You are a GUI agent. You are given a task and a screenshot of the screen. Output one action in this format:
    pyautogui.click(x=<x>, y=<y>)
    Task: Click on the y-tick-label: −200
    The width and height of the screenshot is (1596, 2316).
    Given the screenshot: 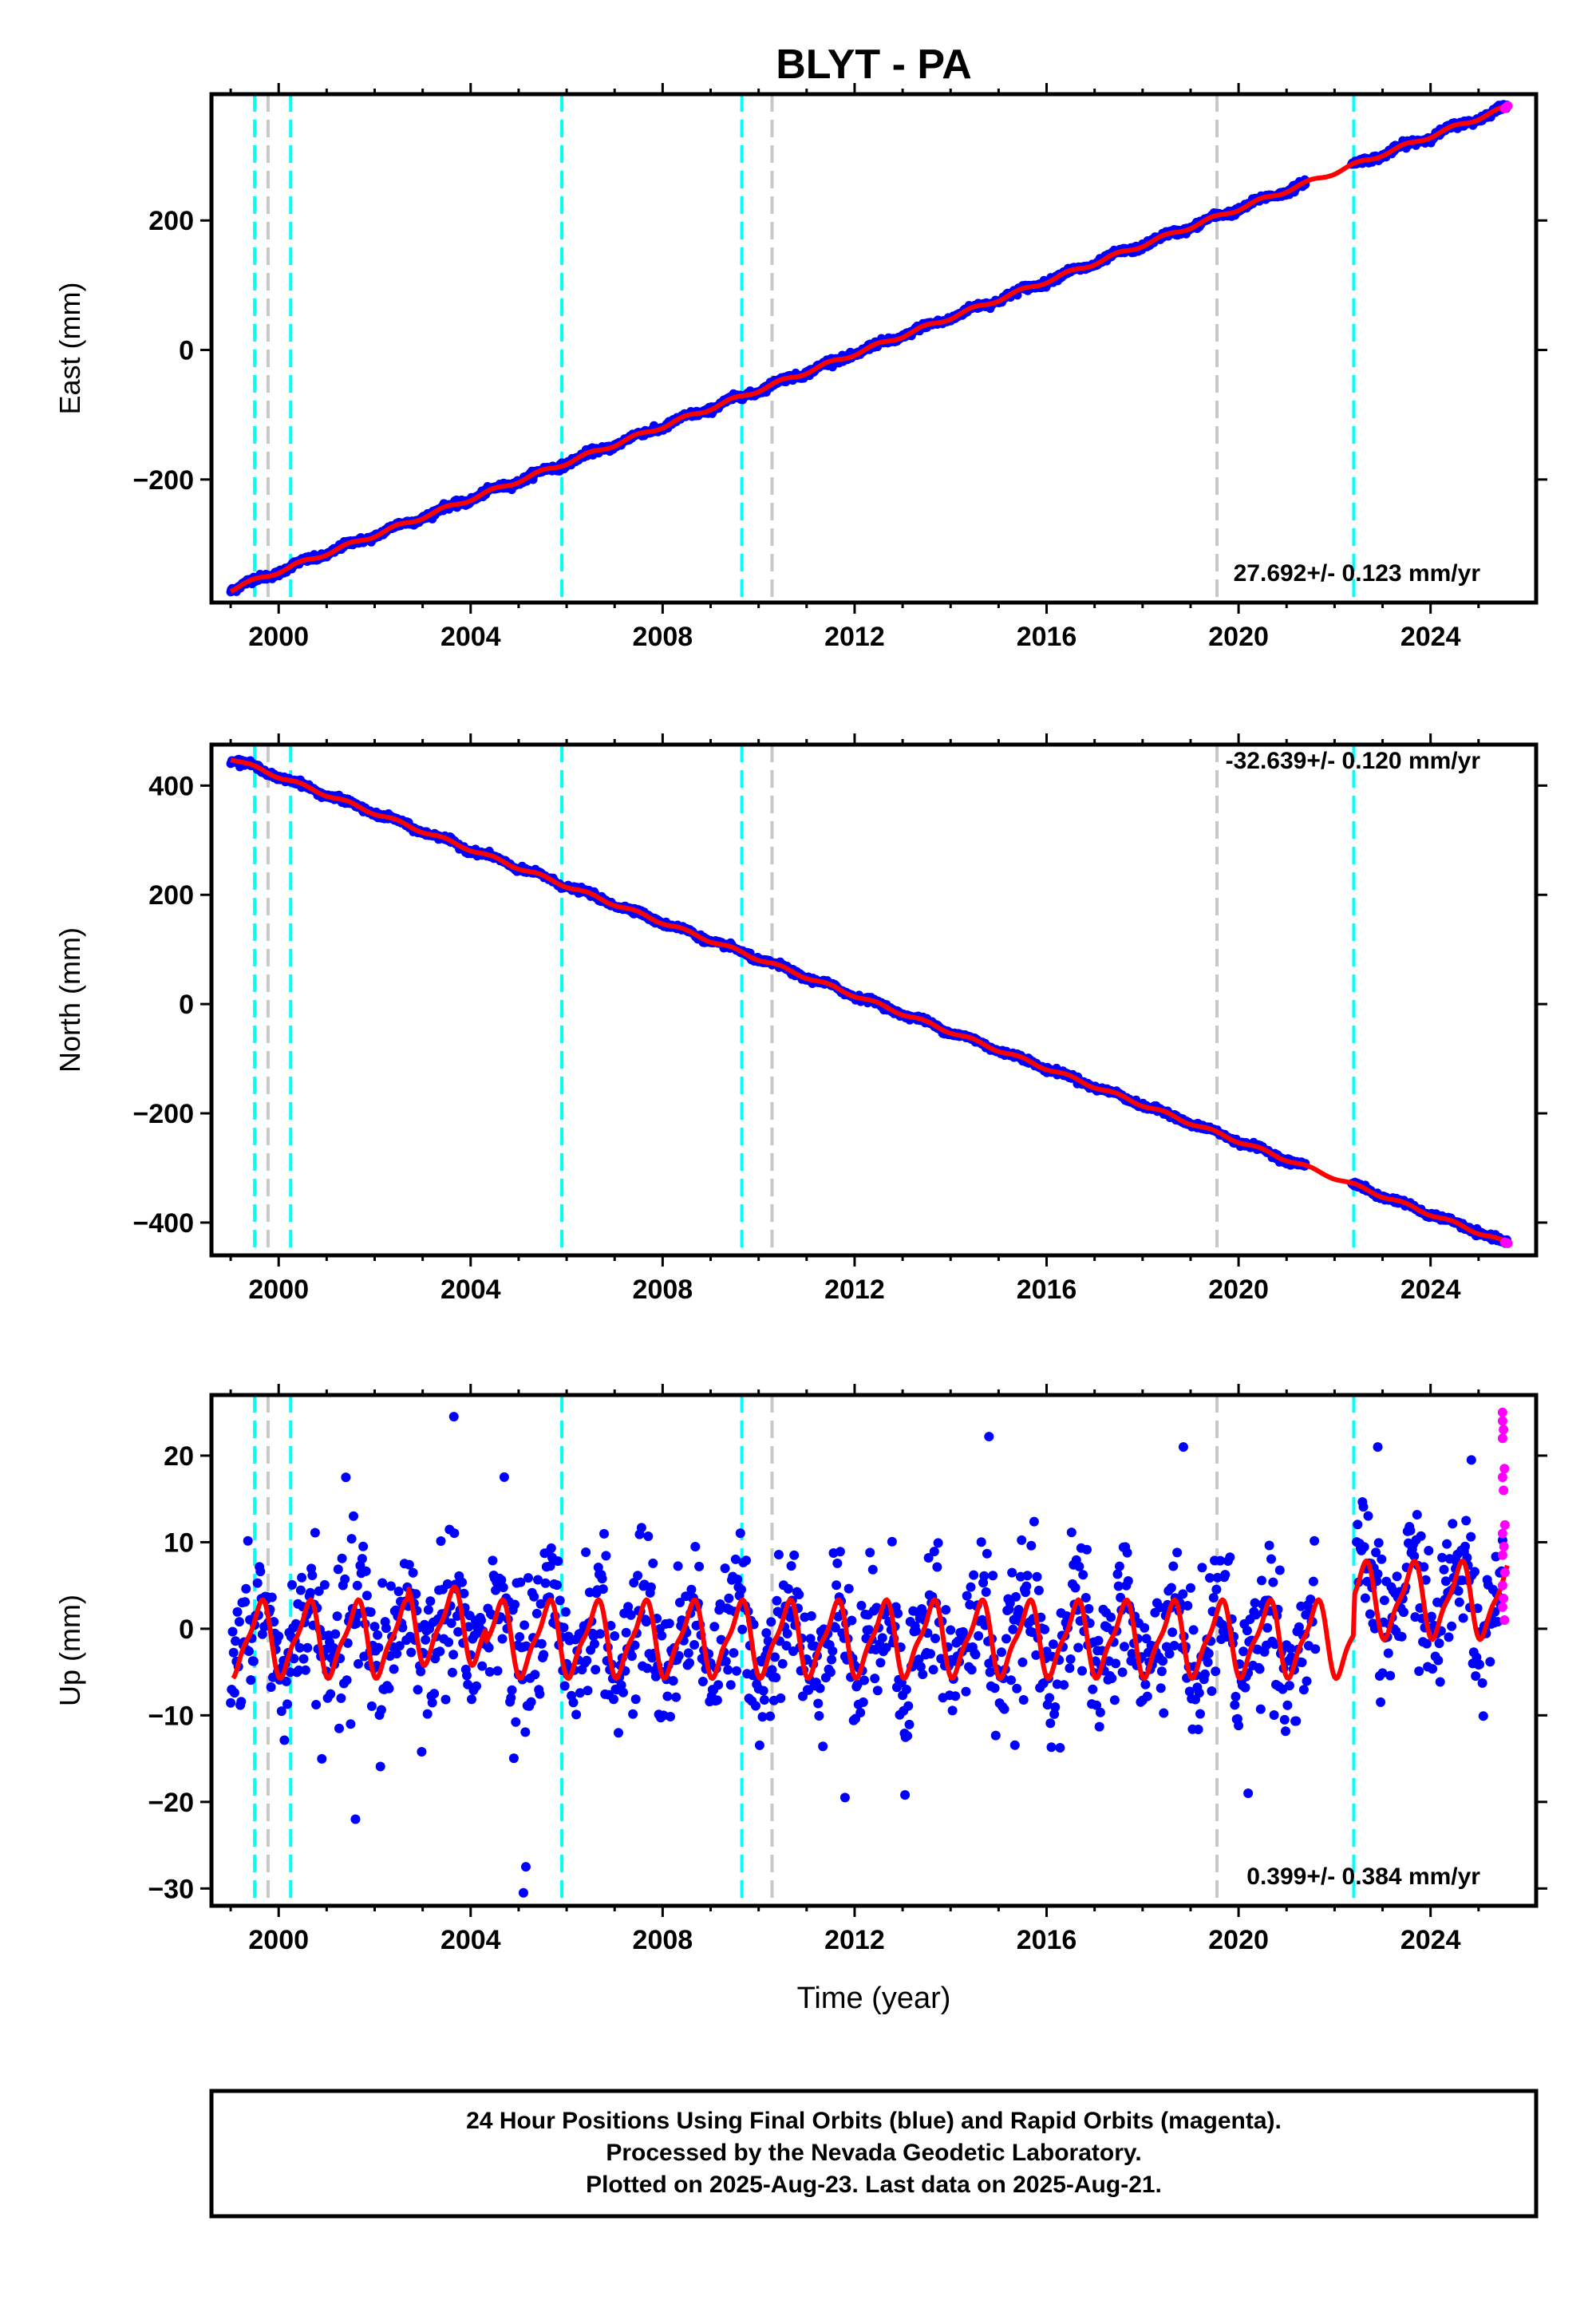 What is the action you would take?
    pyautogui.click(x=163, y=481)
    